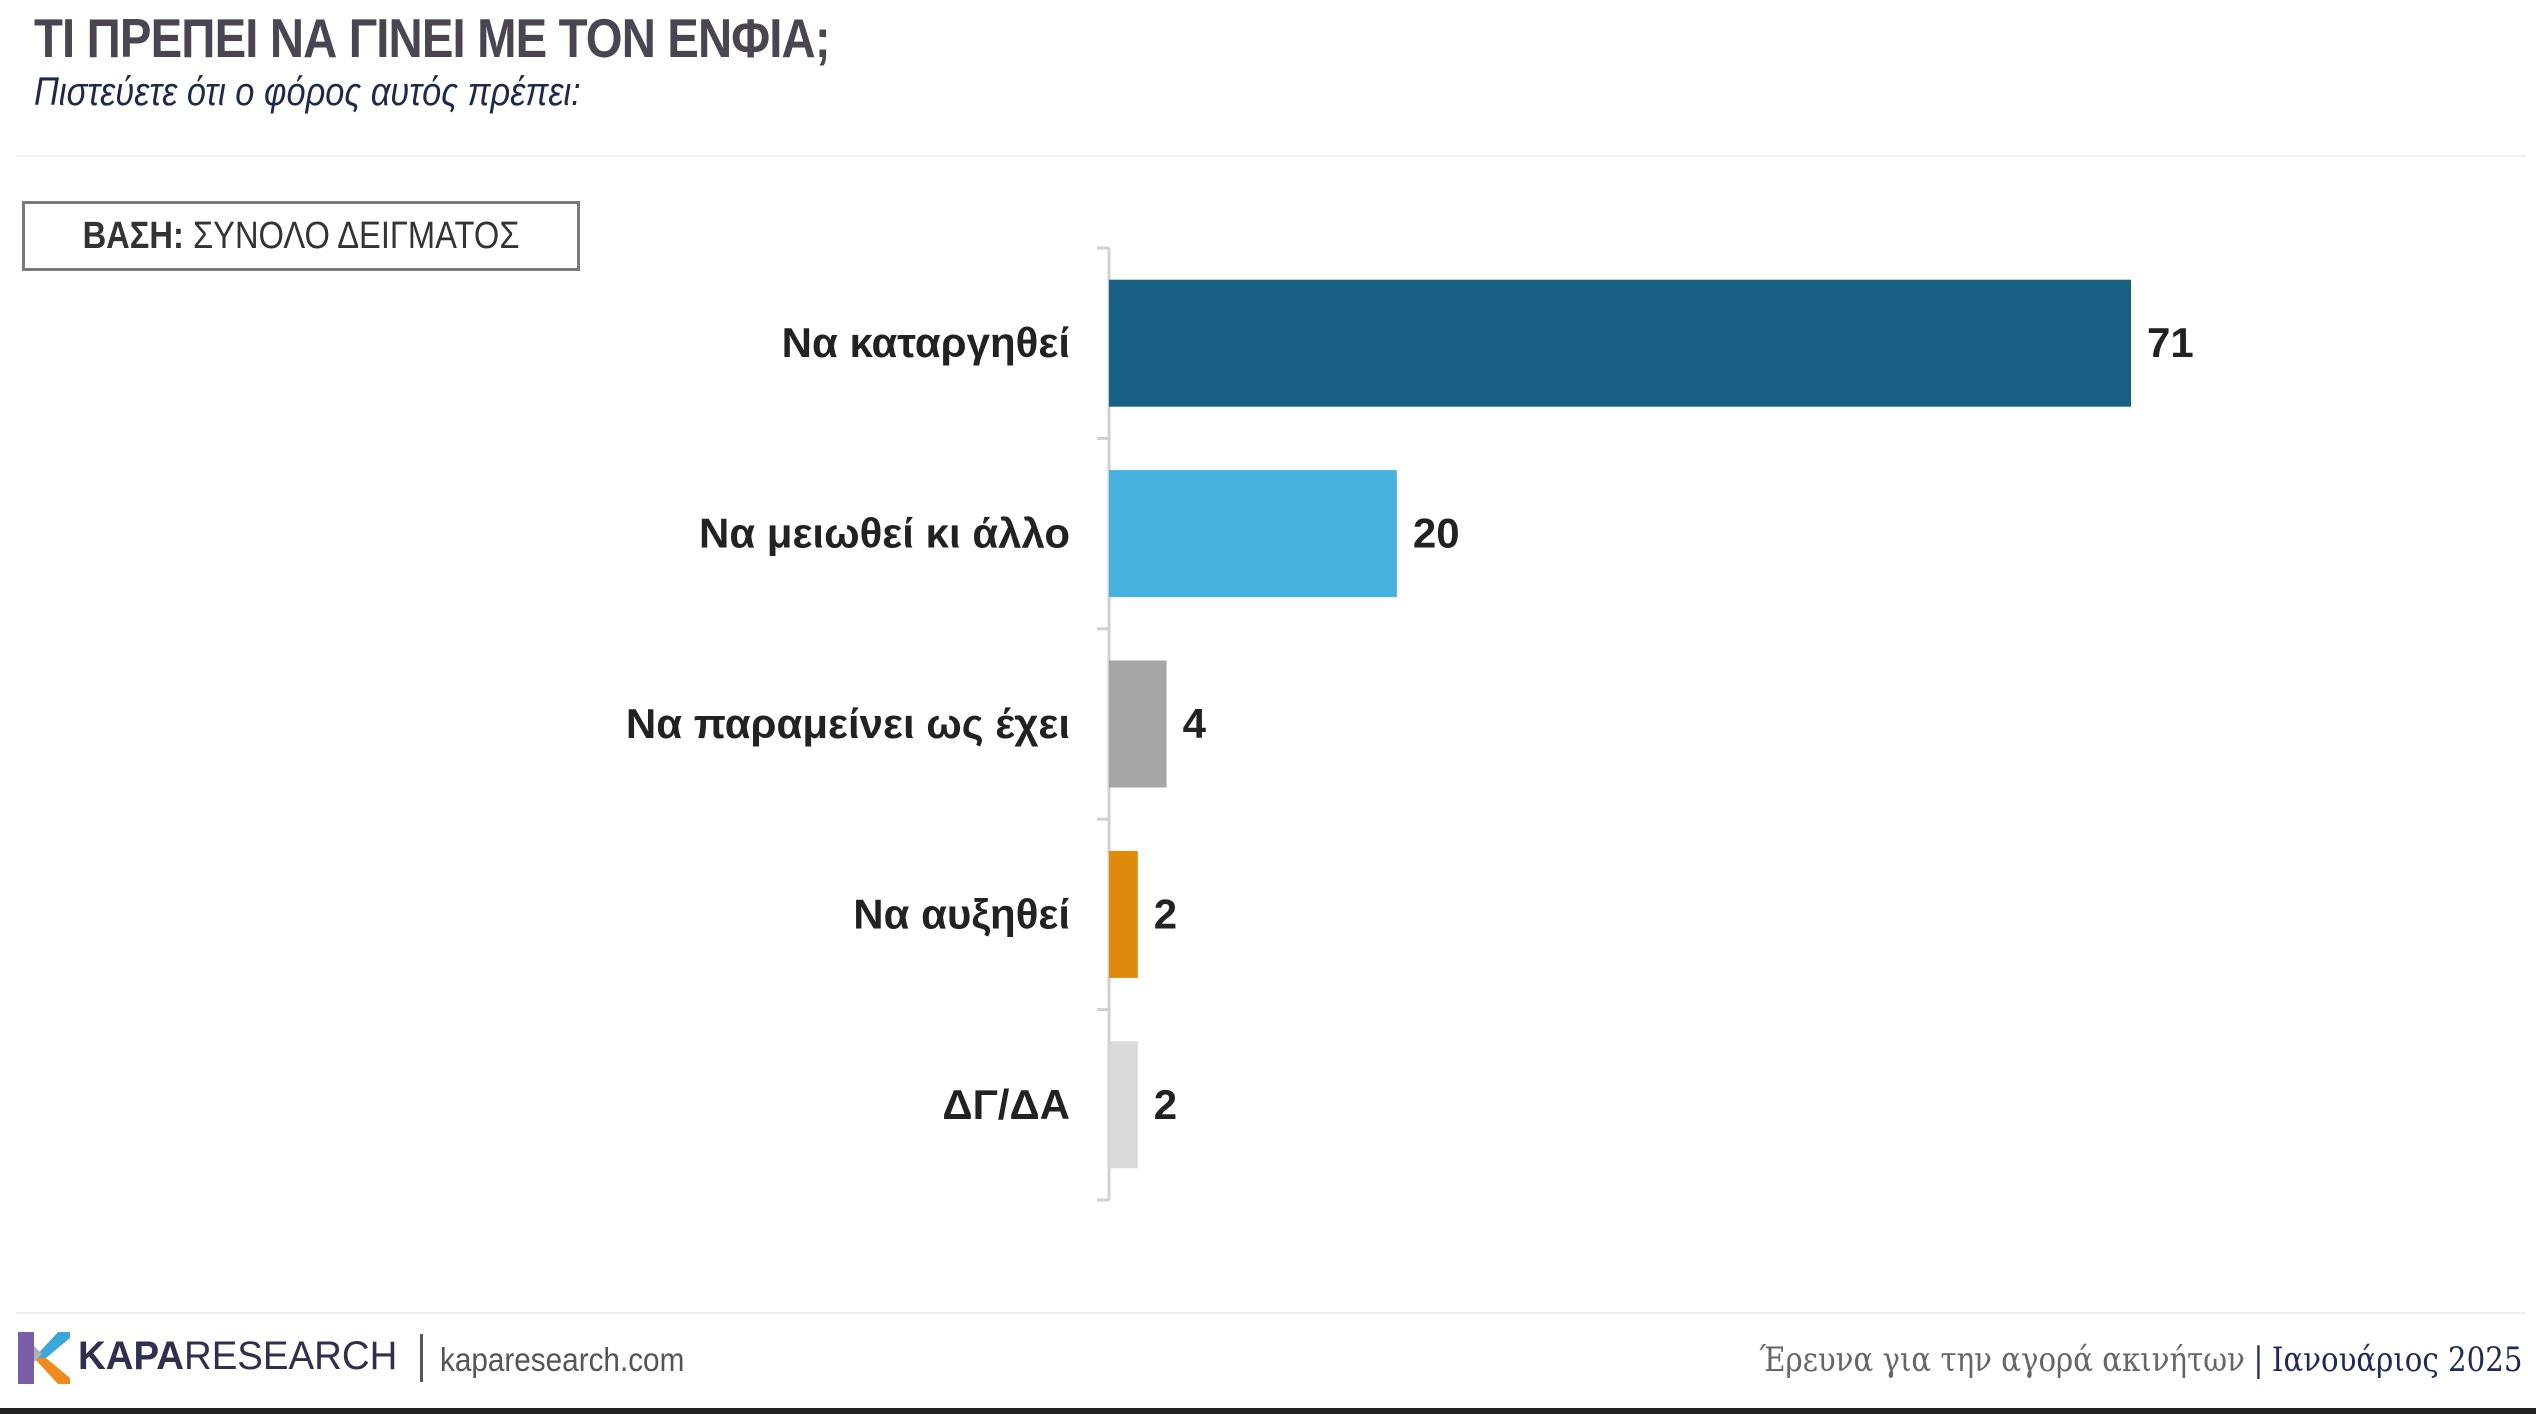 This screenshot has height=1414, width=2536. Describe the element at coordinates (44, 1358) in the screenshot. I see `kapa-logo-icon` at that location.